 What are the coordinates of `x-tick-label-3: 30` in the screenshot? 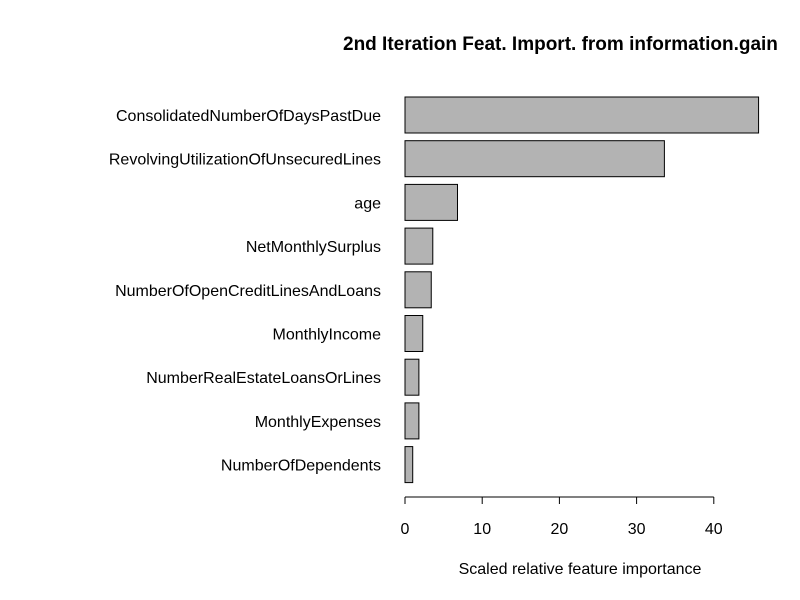 It's located at (637, 529).